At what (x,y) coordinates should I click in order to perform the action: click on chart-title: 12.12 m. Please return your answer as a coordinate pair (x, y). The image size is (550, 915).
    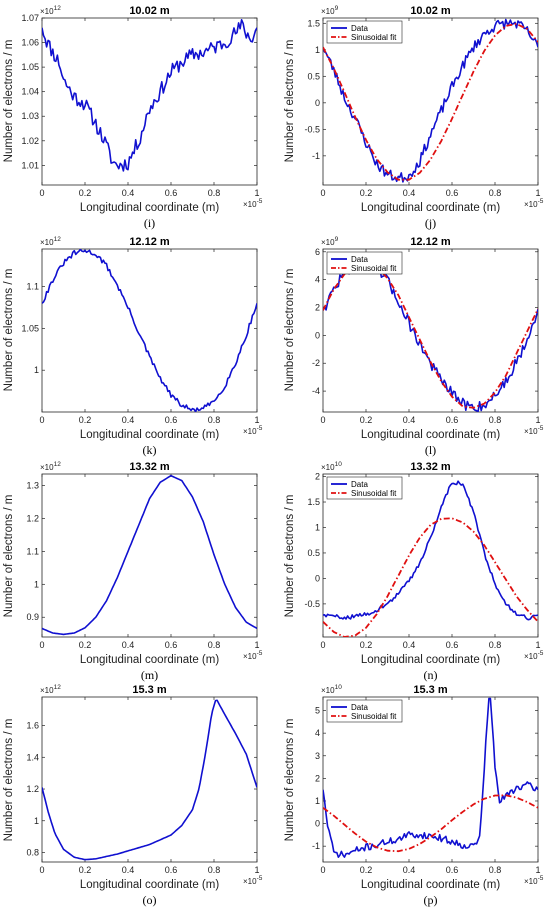
    Looking at the image, I should click on (149, 242).